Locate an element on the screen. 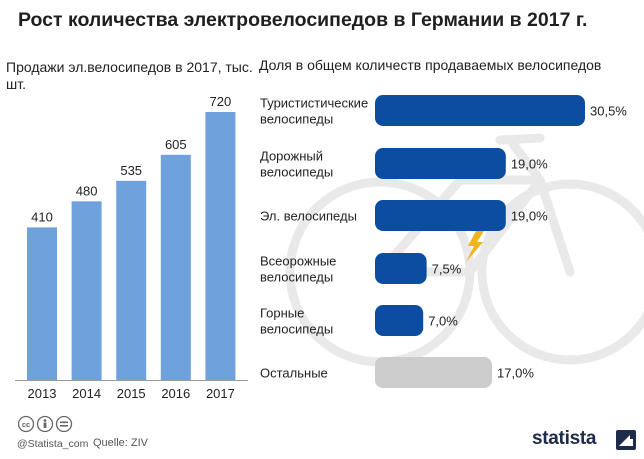 The image size is (644, 459). bar-value-label: 410 is located at coordinates (42, 216).